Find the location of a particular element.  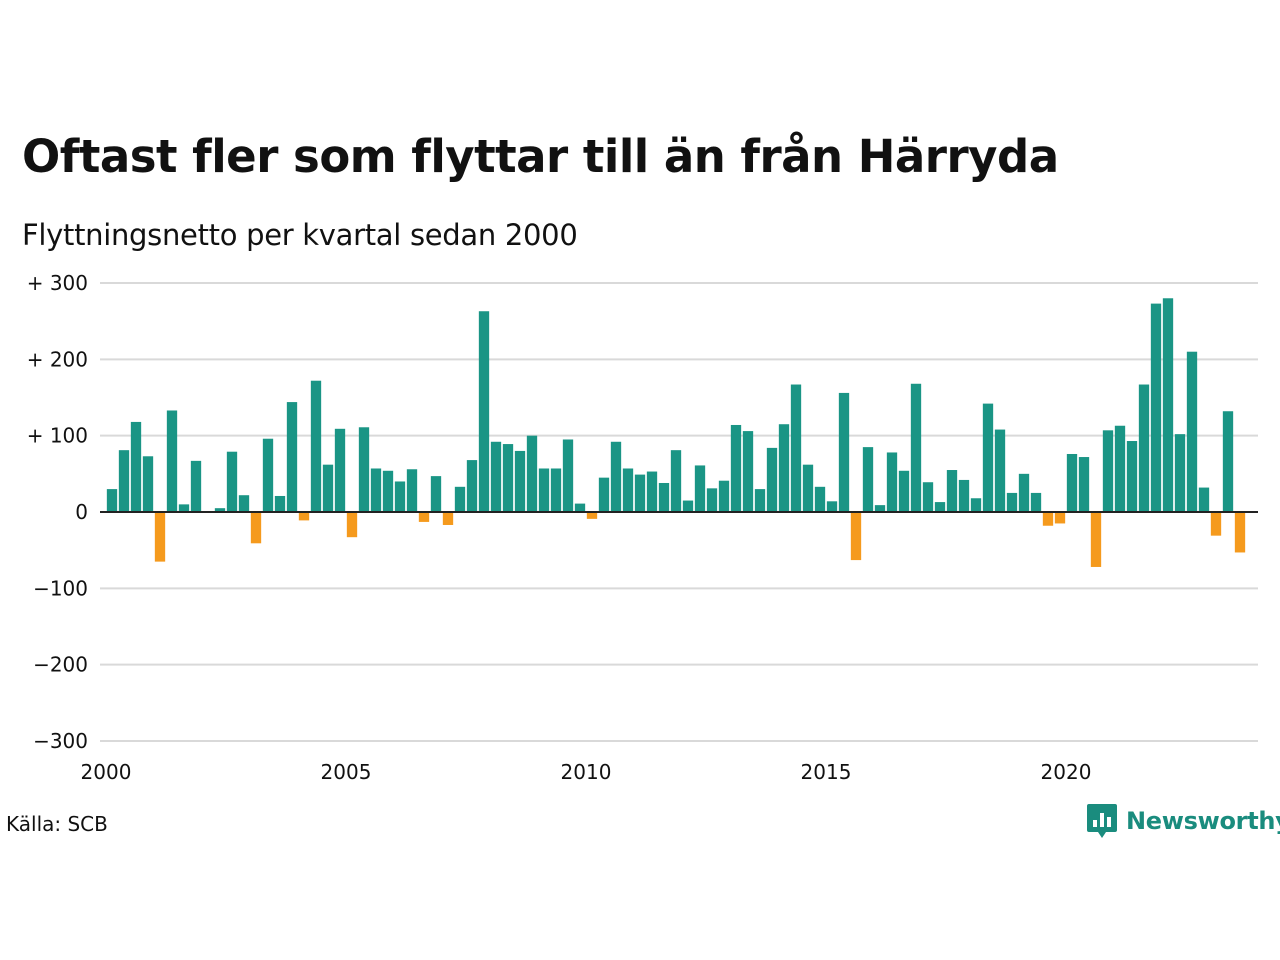

x-tick-label: 2000 is located at coordinates (106, 772).